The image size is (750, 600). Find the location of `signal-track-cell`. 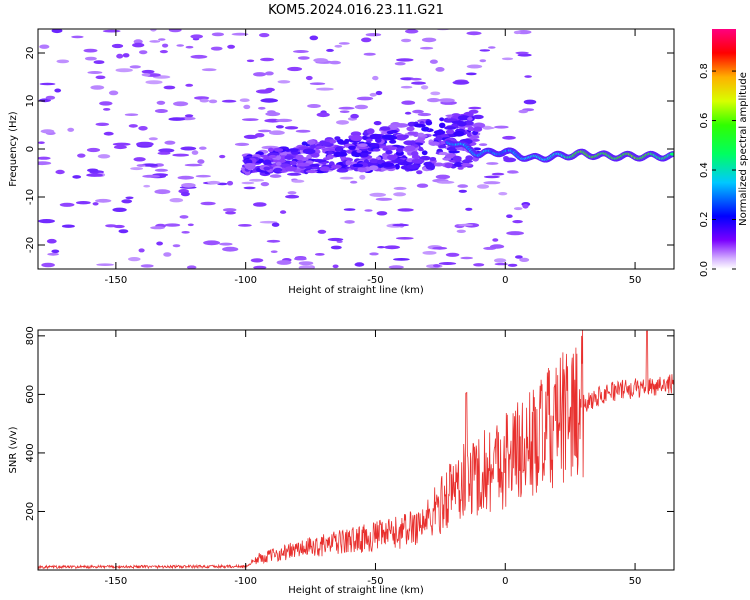

signal-track-cell is located at coordinates (671, 154).